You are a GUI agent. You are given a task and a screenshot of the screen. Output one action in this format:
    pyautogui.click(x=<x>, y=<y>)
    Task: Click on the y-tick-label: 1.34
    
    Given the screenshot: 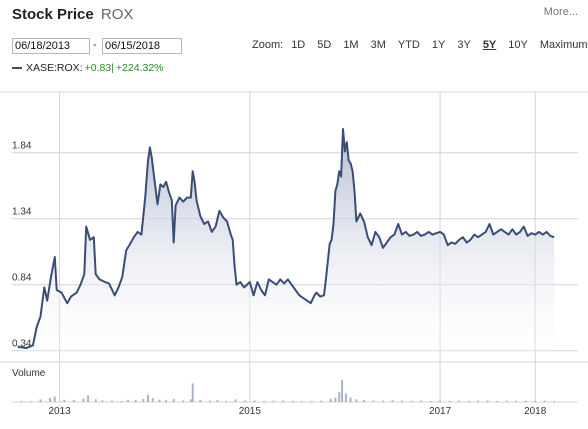 What is the action you would take?
    pyautogui.click(x=22, y=212)
    